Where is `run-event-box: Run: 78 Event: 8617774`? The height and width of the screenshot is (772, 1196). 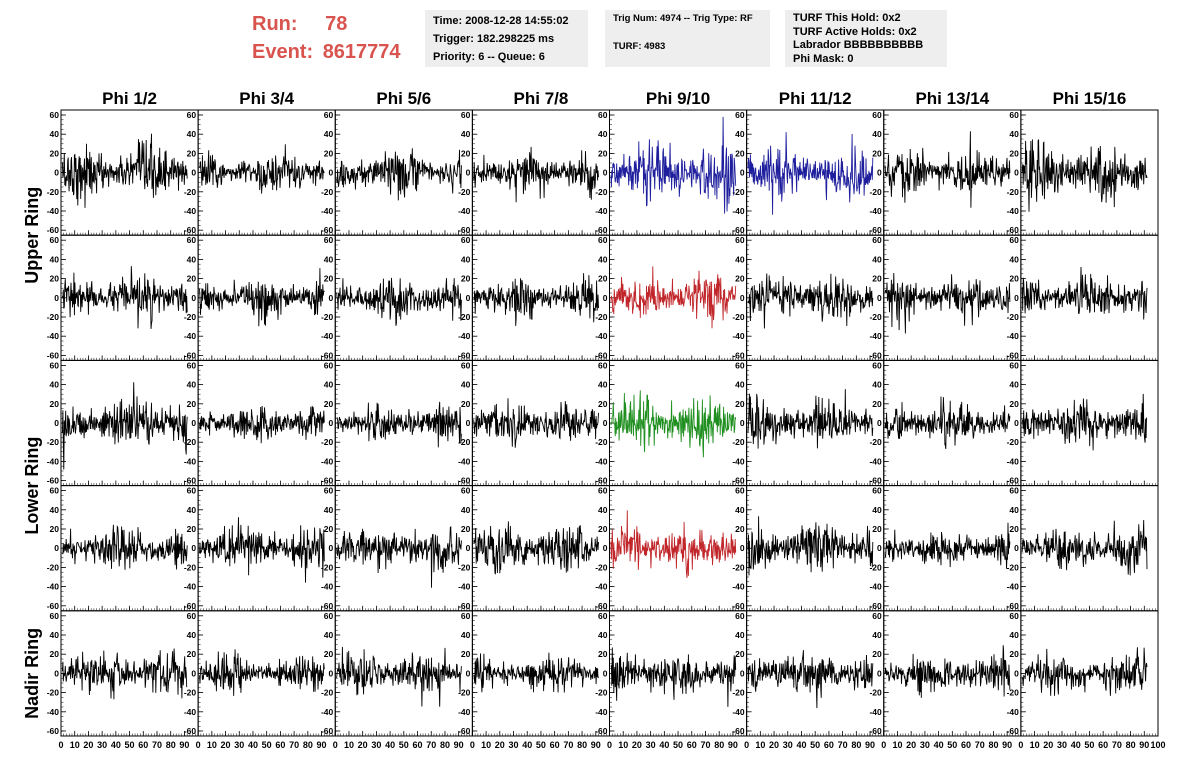
run-event-box: Run: 78 Event: 8617774 is located at coordinates (336, 38).